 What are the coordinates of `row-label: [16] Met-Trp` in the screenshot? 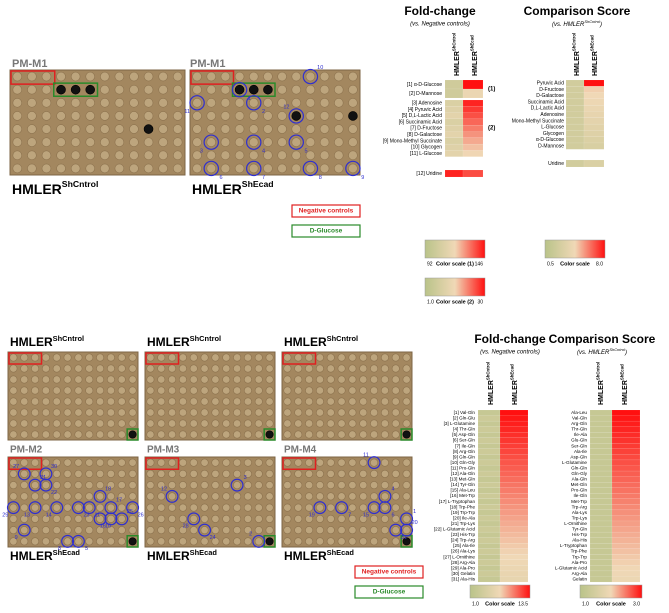 It's located at (462, 495).